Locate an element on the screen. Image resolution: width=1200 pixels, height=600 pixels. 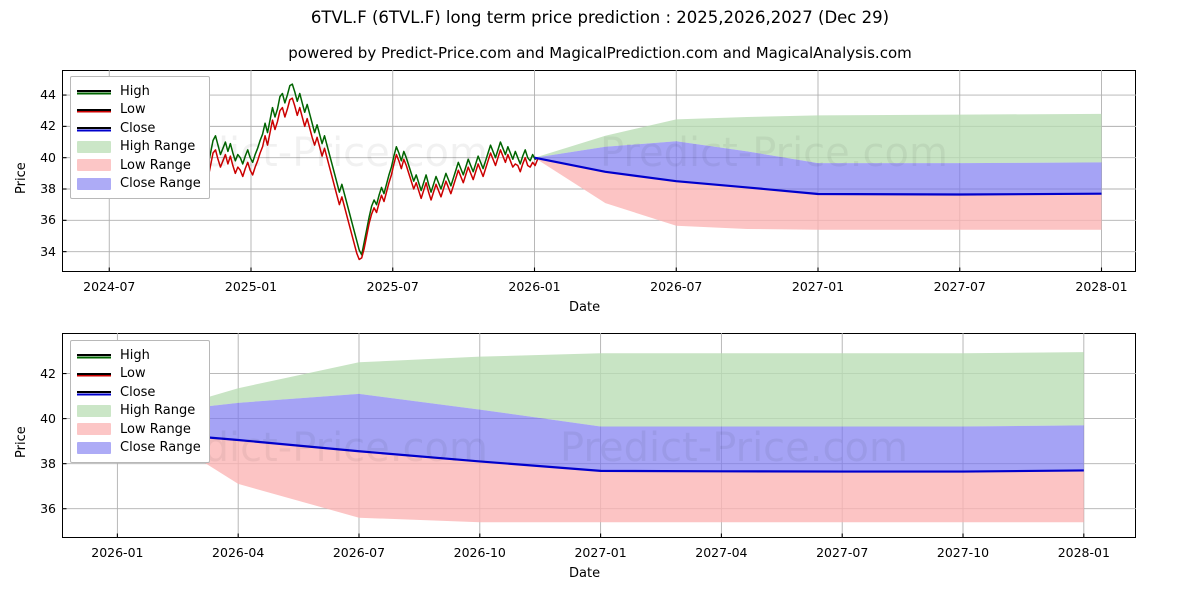
top-x-axis-label: Date is located at coordinates (585, 307).